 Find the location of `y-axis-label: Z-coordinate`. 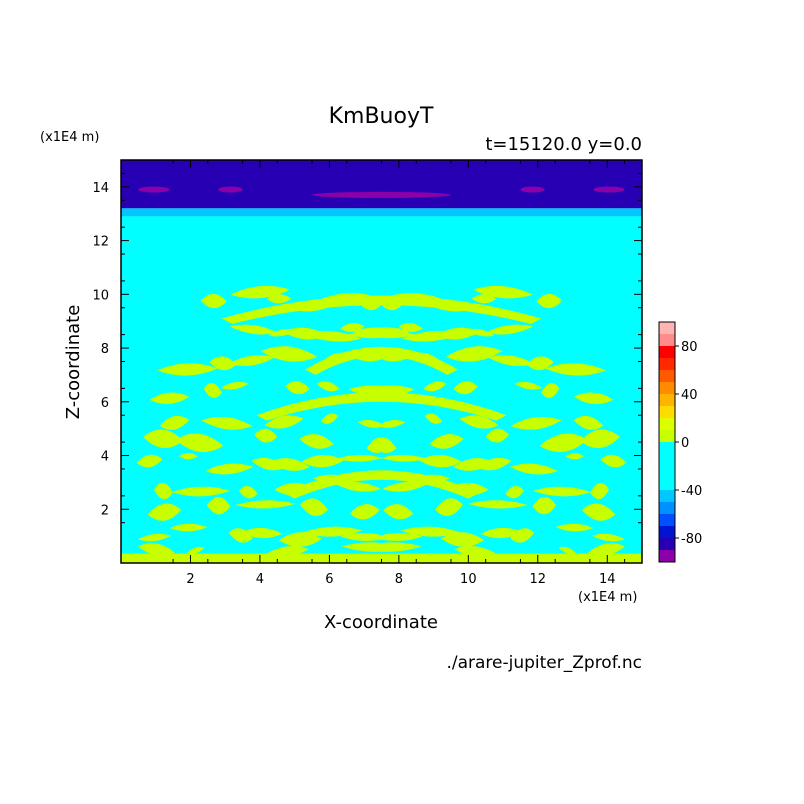

y-axis-label: Z-coordinate is located at coordinates (73, 362).